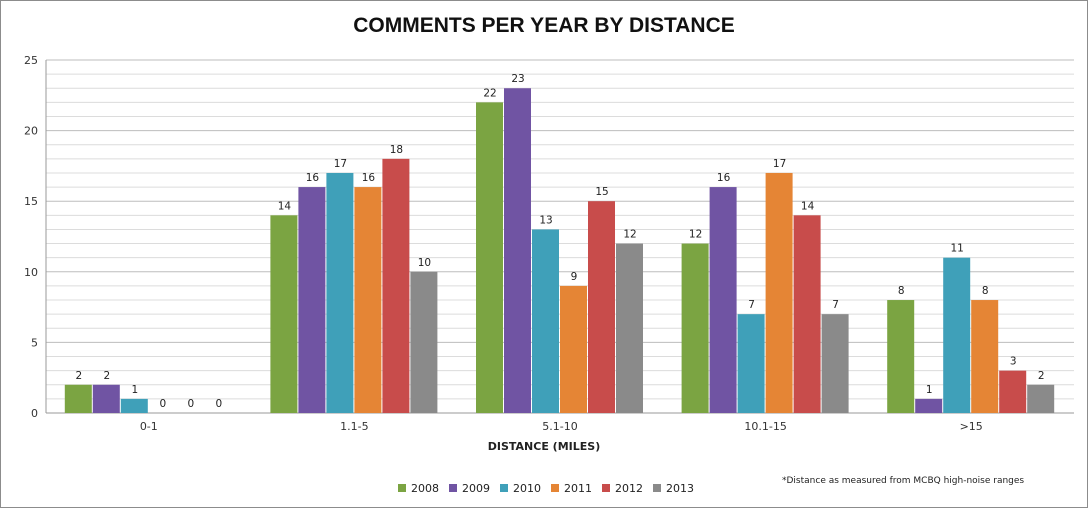  What do you see at coordinates (424, 263) in the screenshot?
I see `data-label: 10` at bounding box center [424, 263].